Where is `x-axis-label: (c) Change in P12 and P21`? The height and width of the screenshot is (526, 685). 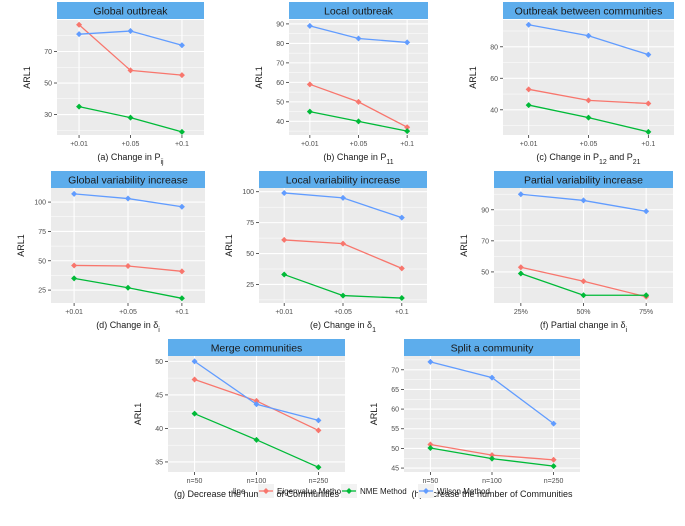
x-axis-label: (c) Change in P12 and P21 is located at coordinates (588, 159).